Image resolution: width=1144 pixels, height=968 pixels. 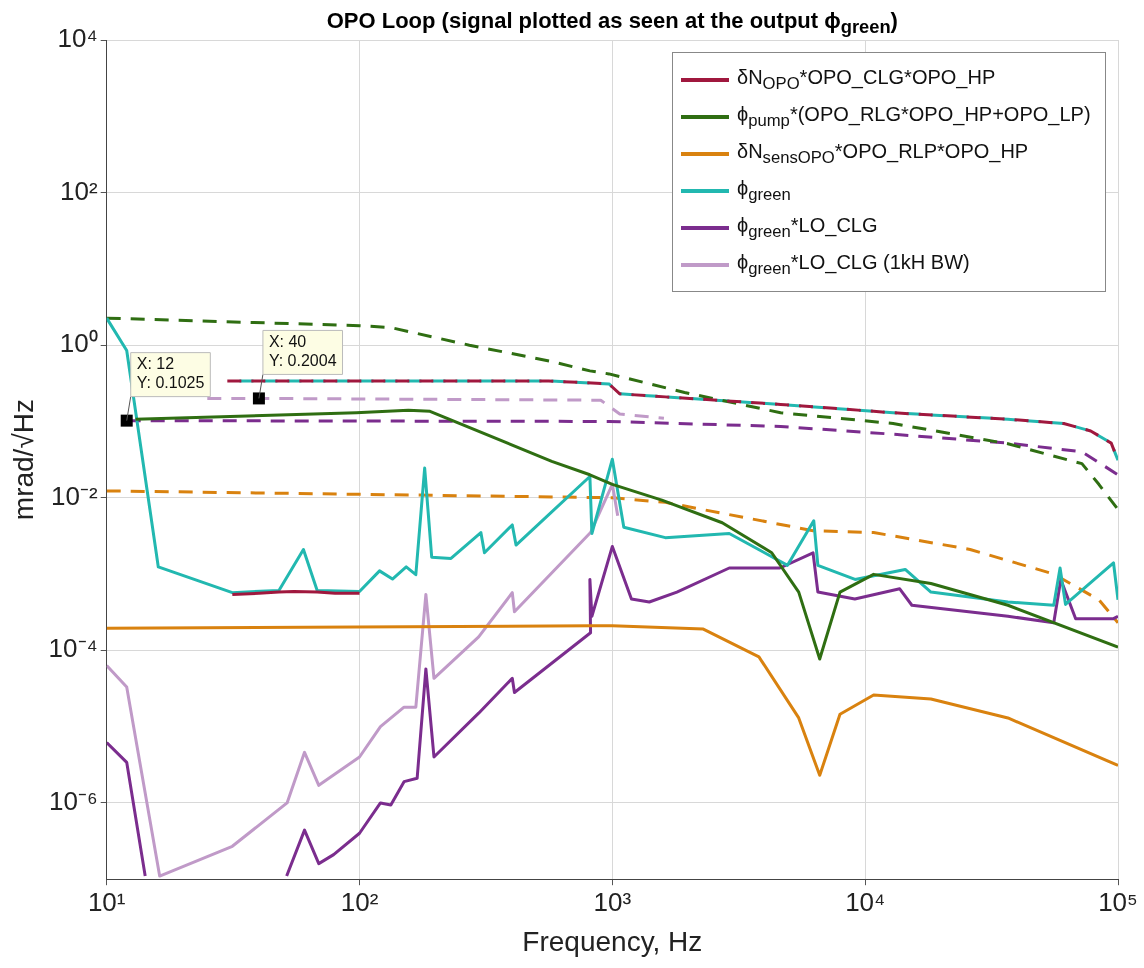 What do you see at coordinates (866, 79) in the screenshot?
I see `legend-label: δN$_{OPO}$*OPO_CLG*OPO_HP` at bounding box center [866, 79].